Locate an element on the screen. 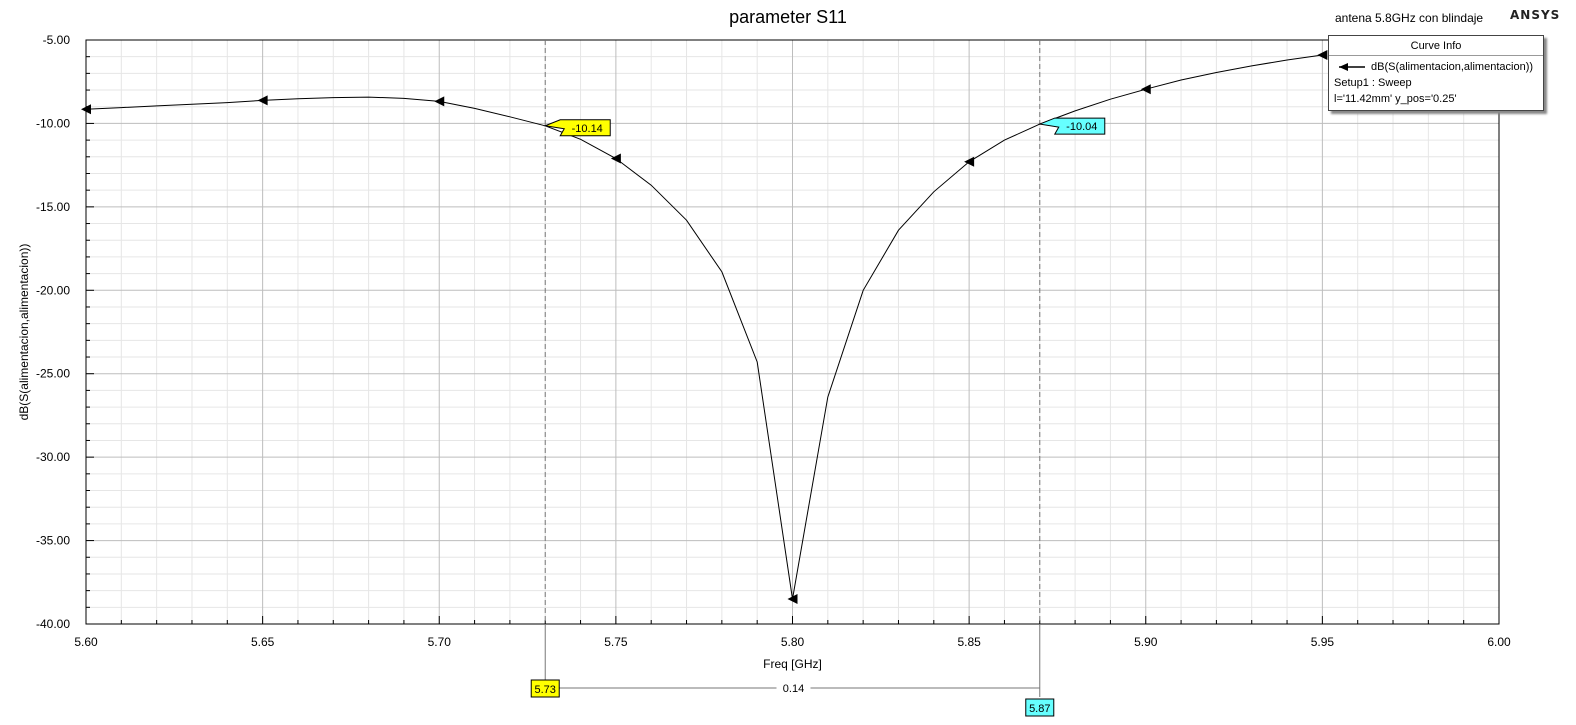 This screenshot has width=1576, height=725. delta-label-bg is located at coordinates (793, 687).